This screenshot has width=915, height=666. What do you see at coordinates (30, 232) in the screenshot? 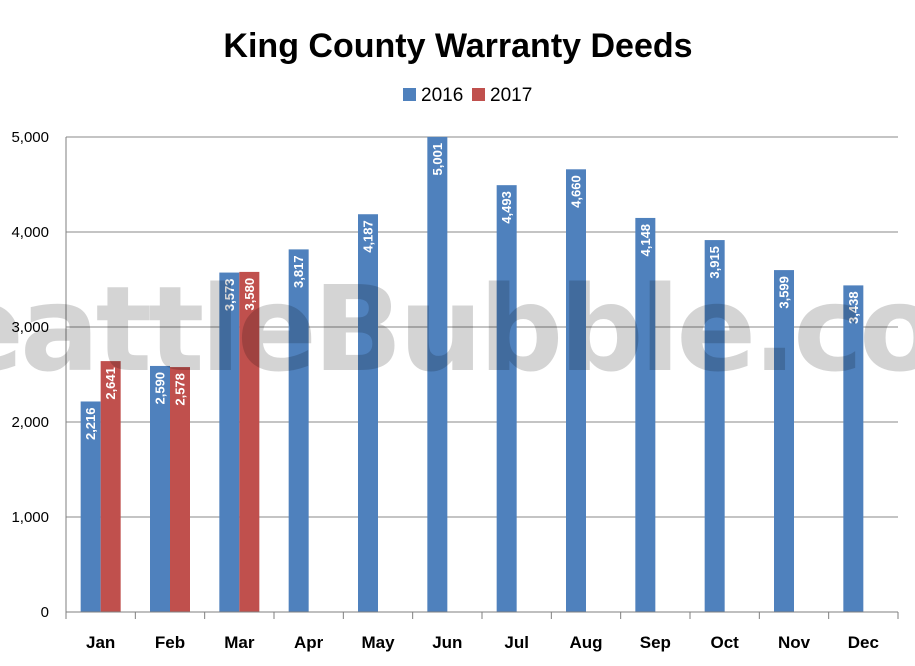
I see `y-tick-label: 4,000` at bounding box center [30, 232].